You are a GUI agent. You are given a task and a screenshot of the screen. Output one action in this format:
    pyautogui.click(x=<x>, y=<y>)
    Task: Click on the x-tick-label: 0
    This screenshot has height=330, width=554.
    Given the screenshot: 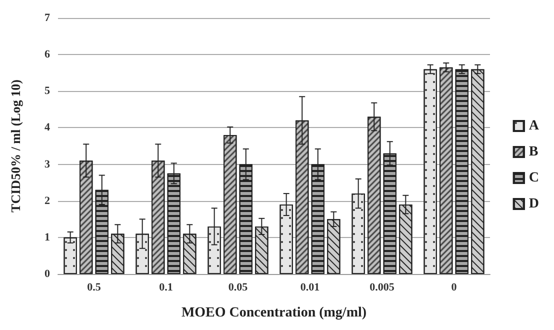 What is the action you would take?
    pyautogui.click(x=454, y=288)
    